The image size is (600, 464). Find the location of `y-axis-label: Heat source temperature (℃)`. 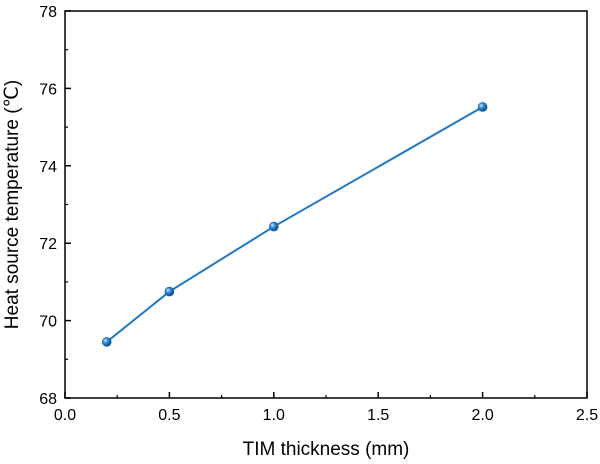

y-axis-label: Heat source temperature (℃) is located at coordinates (12, 204).